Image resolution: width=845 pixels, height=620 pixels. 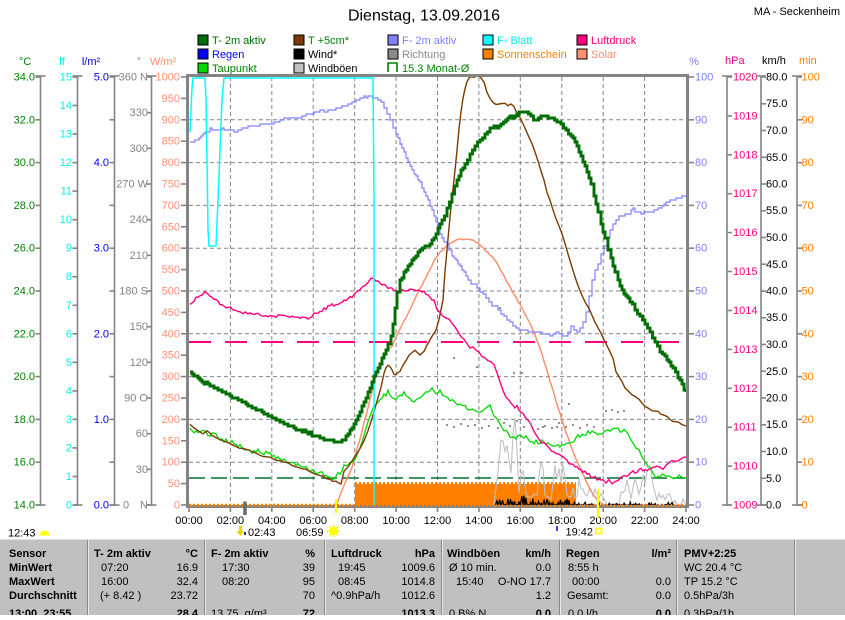 What do you see at coordinates (562, 521) in the screenshot?
I see `svg-text: 18:00` at bounding box center [562, 521].